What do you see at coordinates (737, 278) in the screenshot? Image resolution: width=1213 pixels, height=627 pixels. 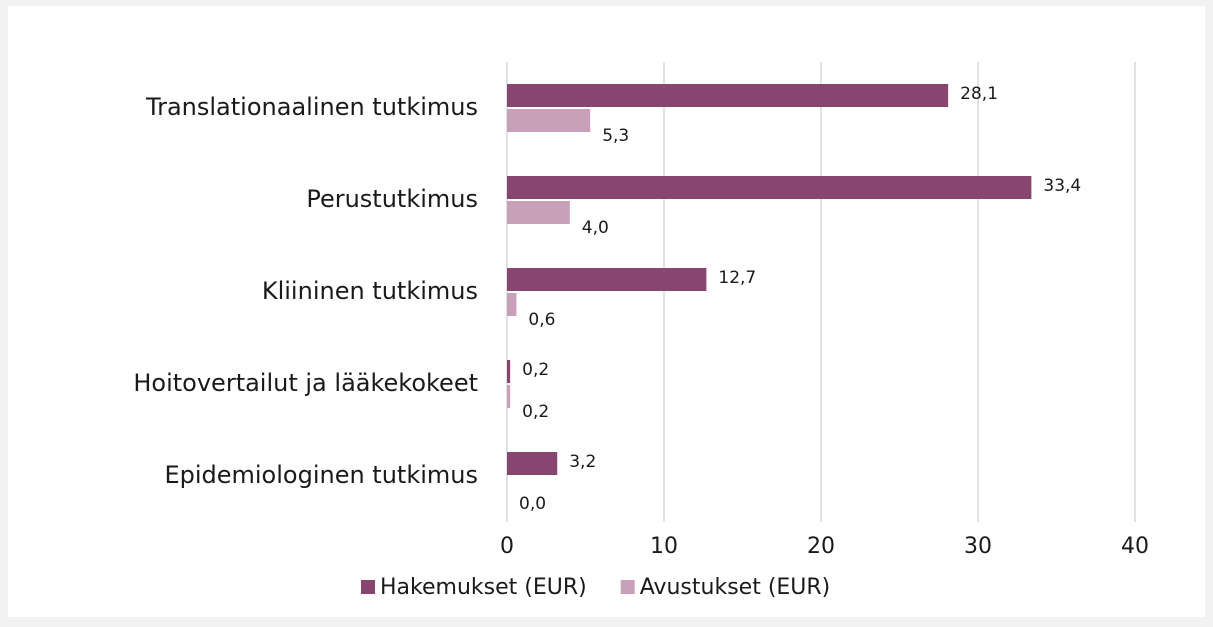 I see `value-label: 12,7` at bounding box center [737, 278].